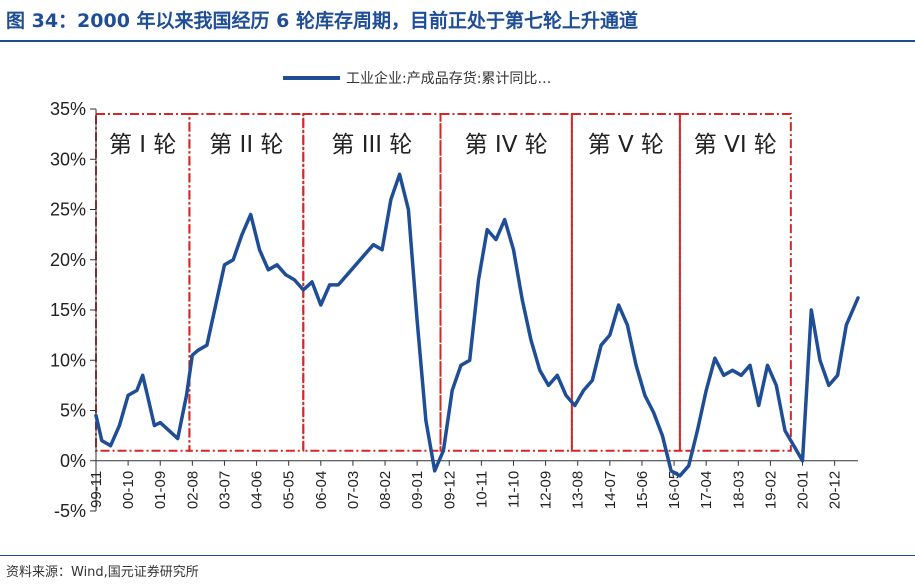 The width and height of the screenshot is (915, 586). What do you see at coordinates (246, 145) in the screenshot?
I see `cycle-label: 第 II 轮` at bounding box center [246, 145].